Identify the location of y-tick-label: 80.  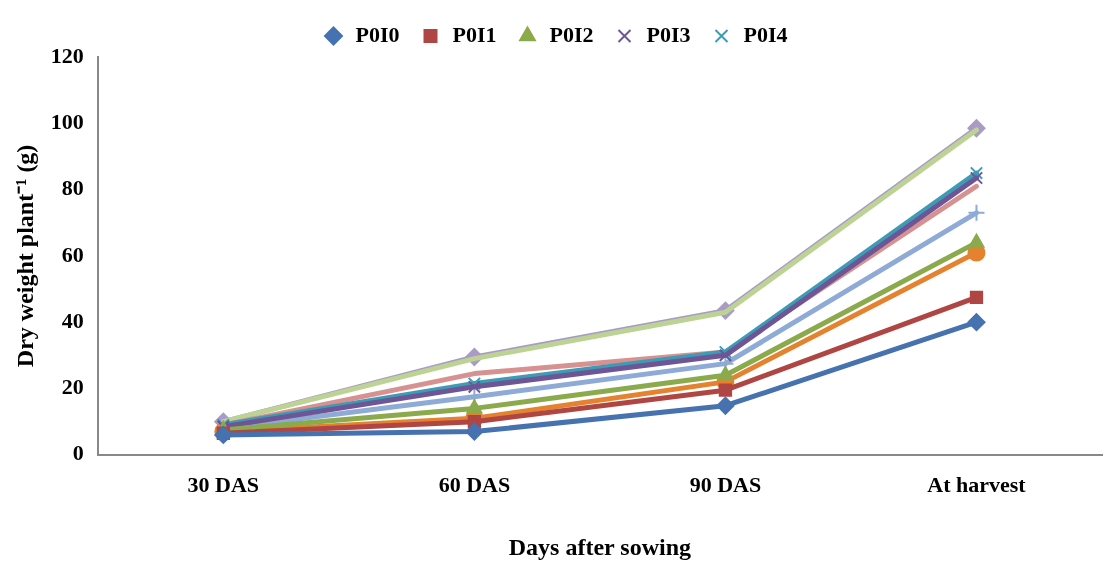
(72, 188).